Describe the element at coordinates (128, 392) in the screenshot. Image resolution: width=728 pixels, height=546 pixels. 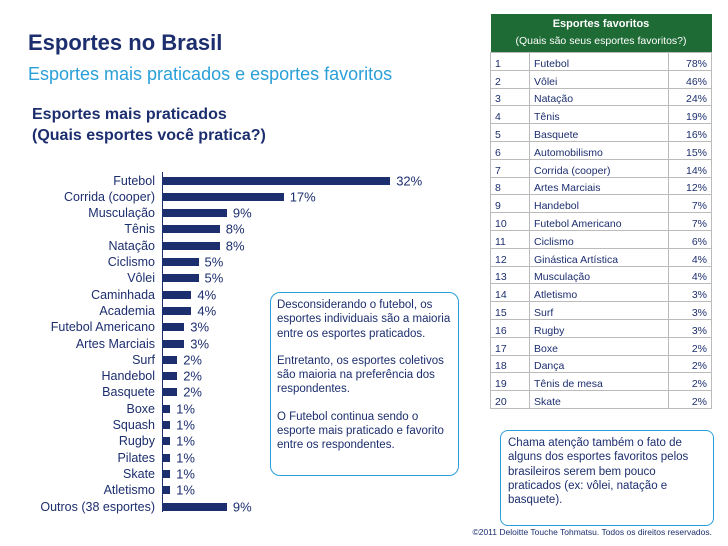
I see `category-label: Basquete` at that location.